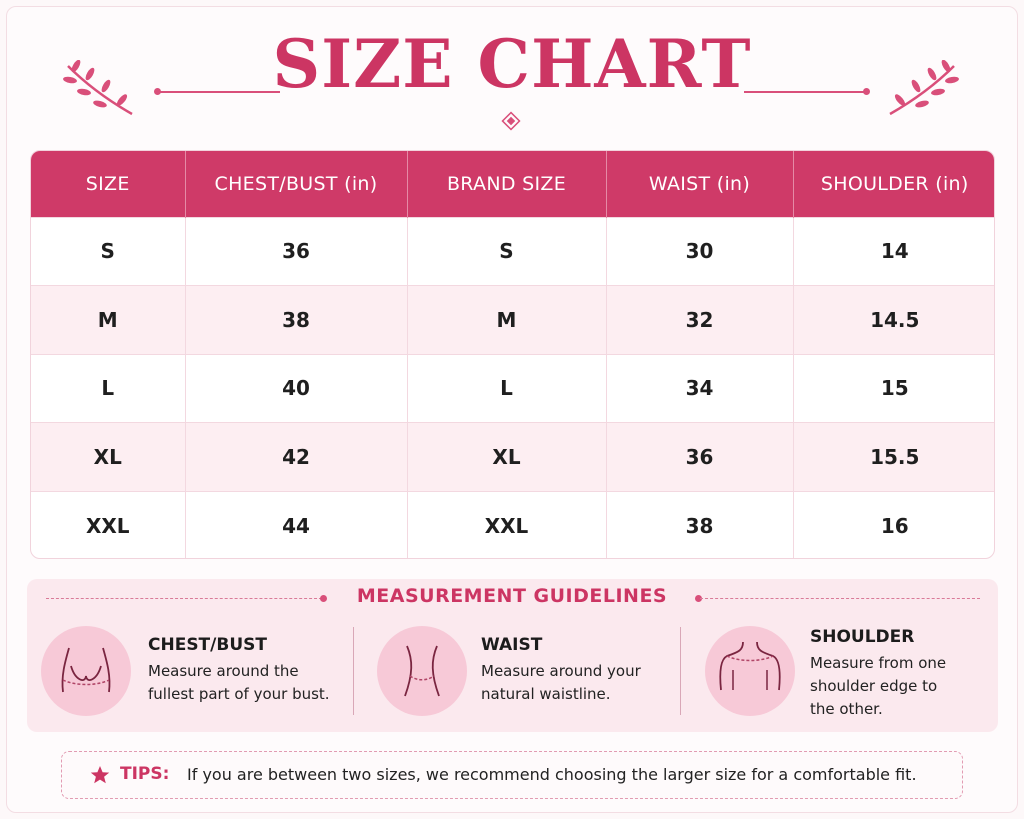  I want to click on column-header-chest: CHEST/BUST (in), so click(296, 184).